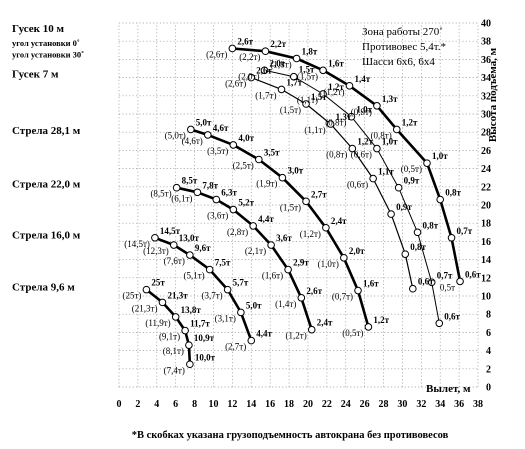  Describe the element at coordinates (174, 370) in the screenshot. I see `point-label-no-counterweight: (7,4т)` at that location.